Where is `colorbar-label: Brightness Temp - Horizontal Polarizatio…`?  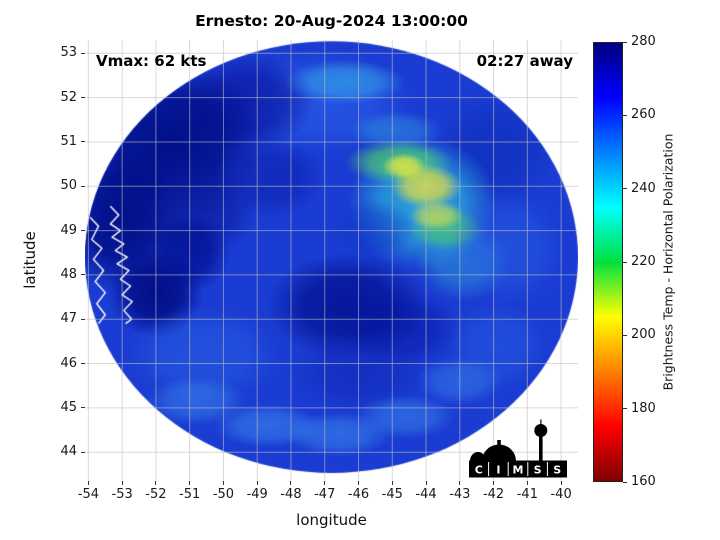 colorbar-label: Brightness Temp - Horizontal Polarizatio… is located at coordinates (668, 262).